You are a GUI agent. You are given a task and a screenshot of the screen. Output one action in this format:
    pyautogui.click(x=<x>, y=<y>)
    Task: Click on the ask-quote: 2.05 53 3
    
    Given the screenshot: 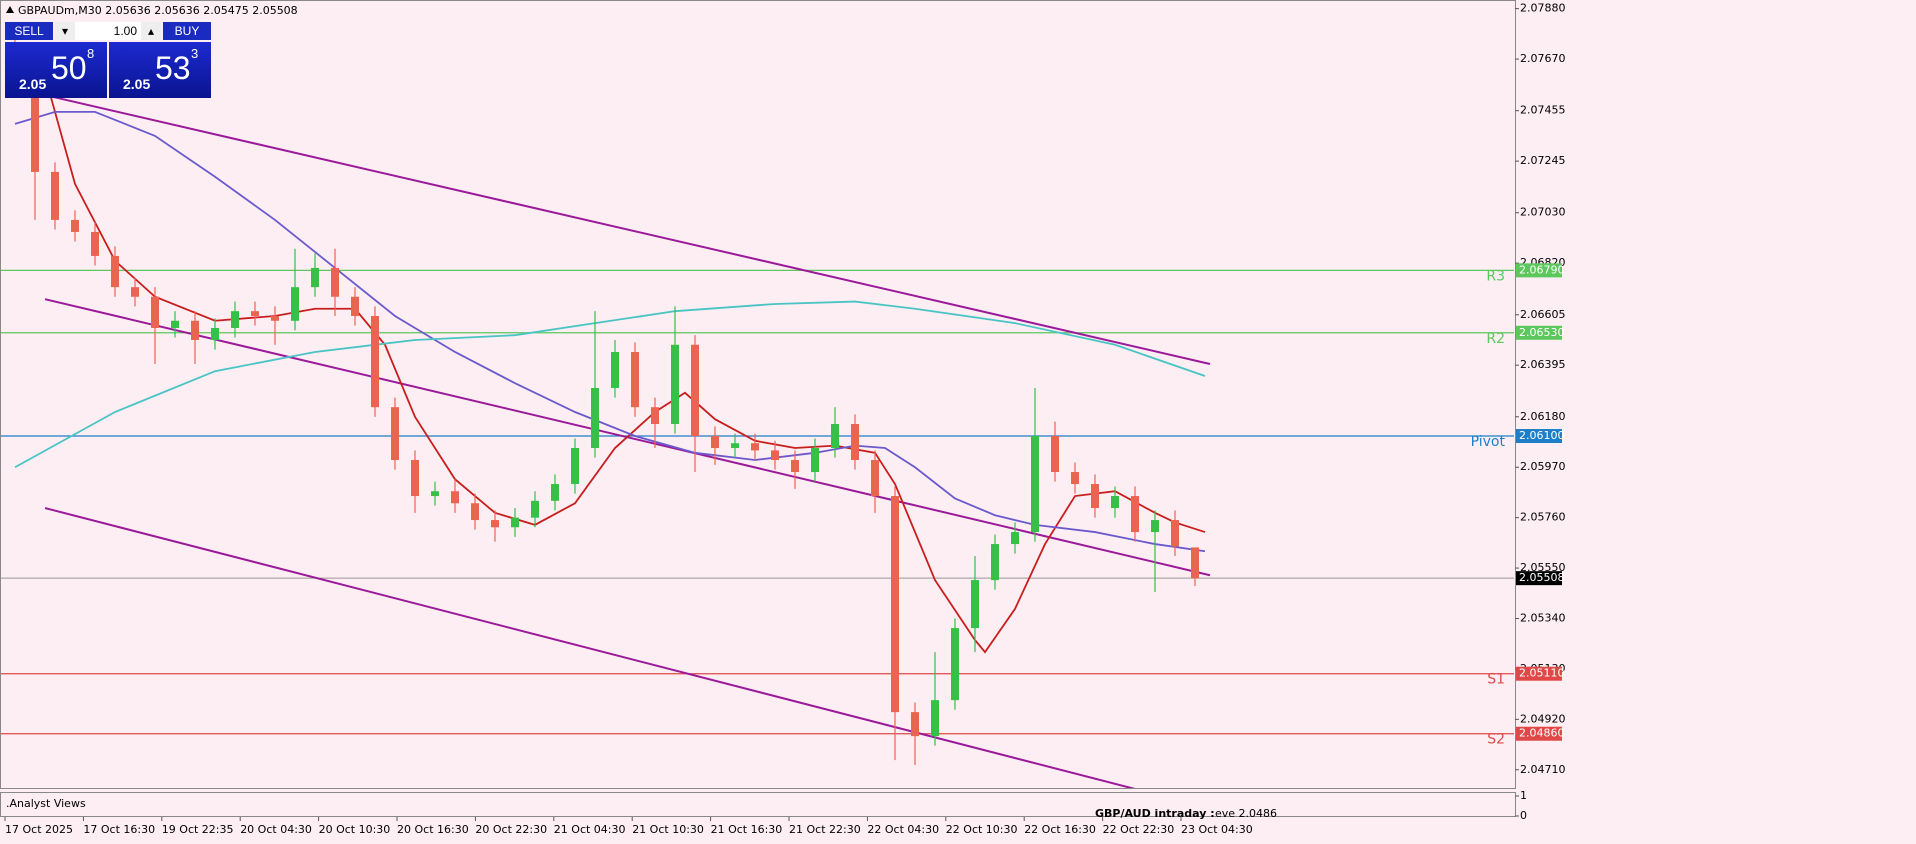 What is the action you would take?
    pyautogui.click(x=160, y=70)
    